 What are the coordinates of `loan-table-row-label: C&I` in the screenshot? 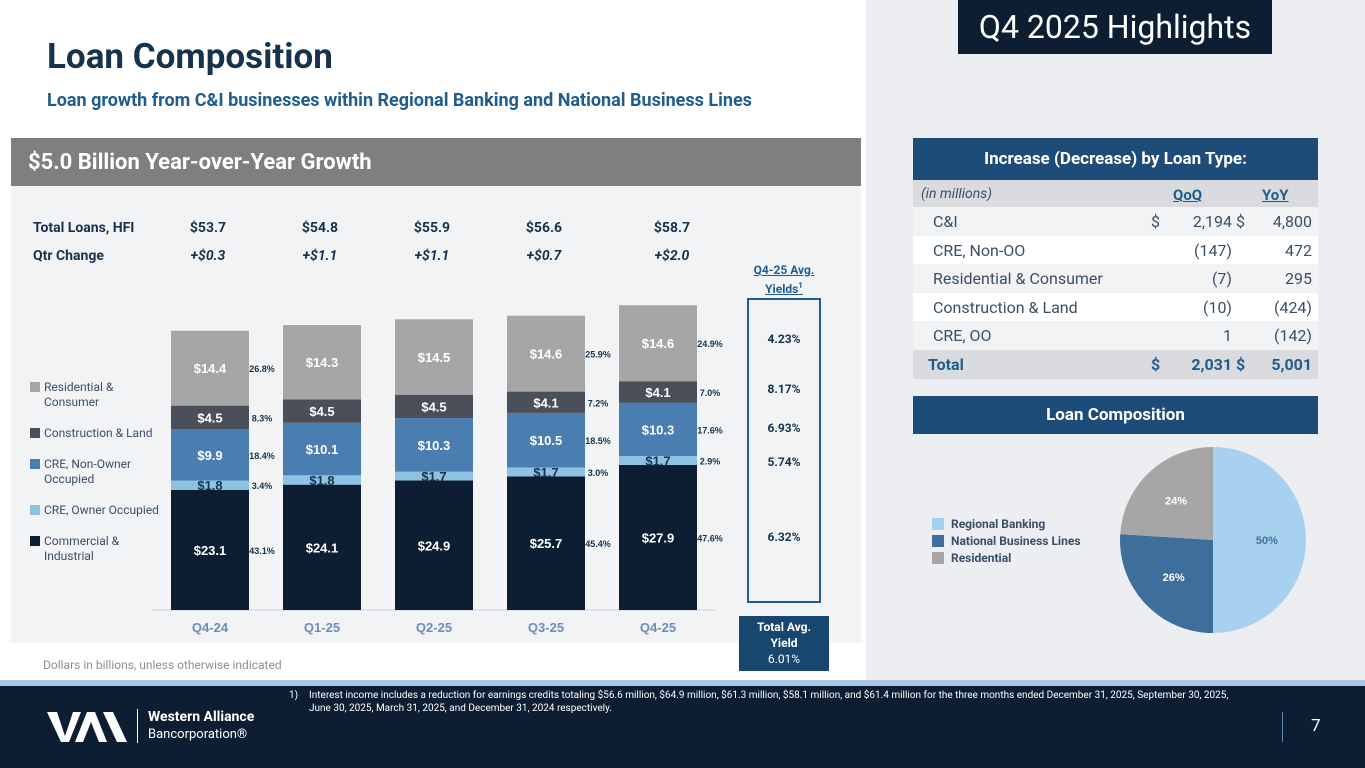 It's located at (945, 221).